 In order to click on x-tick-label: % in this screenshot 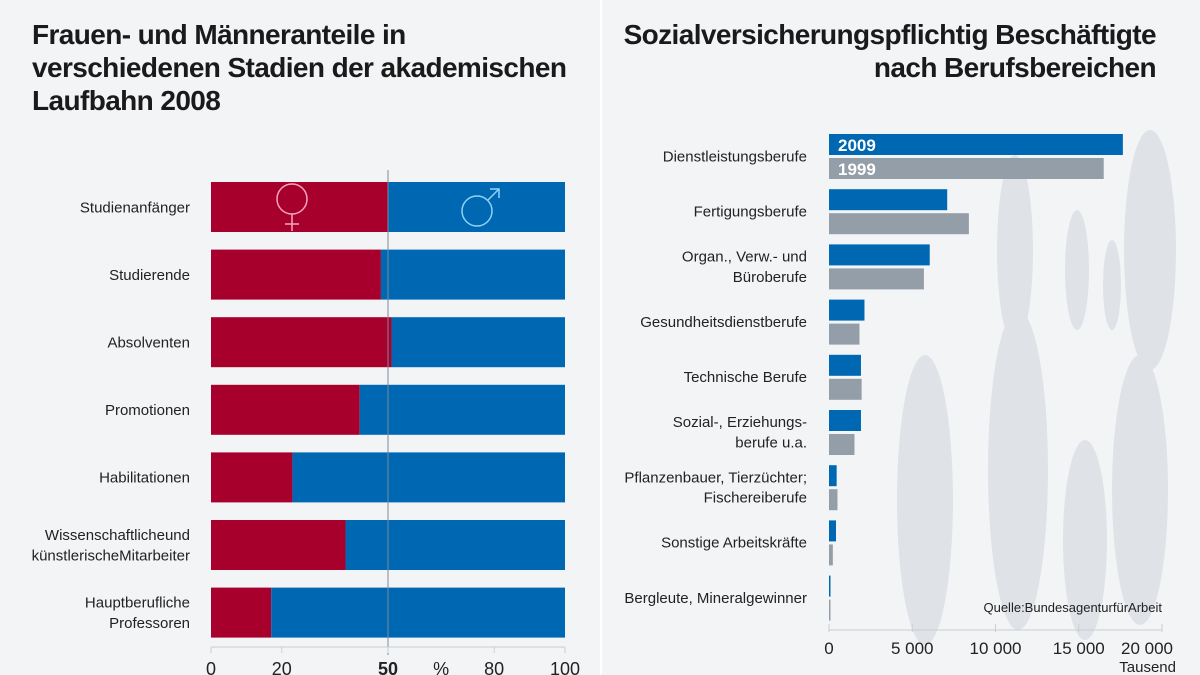, I will do `click(441, 667)`.